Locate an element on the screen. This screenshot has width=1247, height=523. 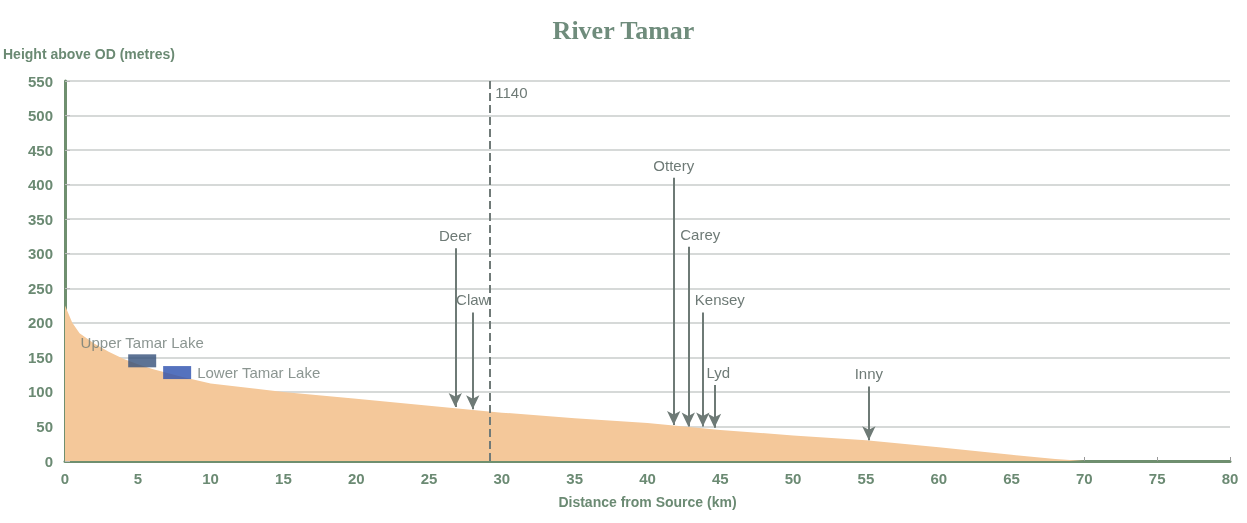
y-tick-label: 200 is located at coordinates (40, 323).